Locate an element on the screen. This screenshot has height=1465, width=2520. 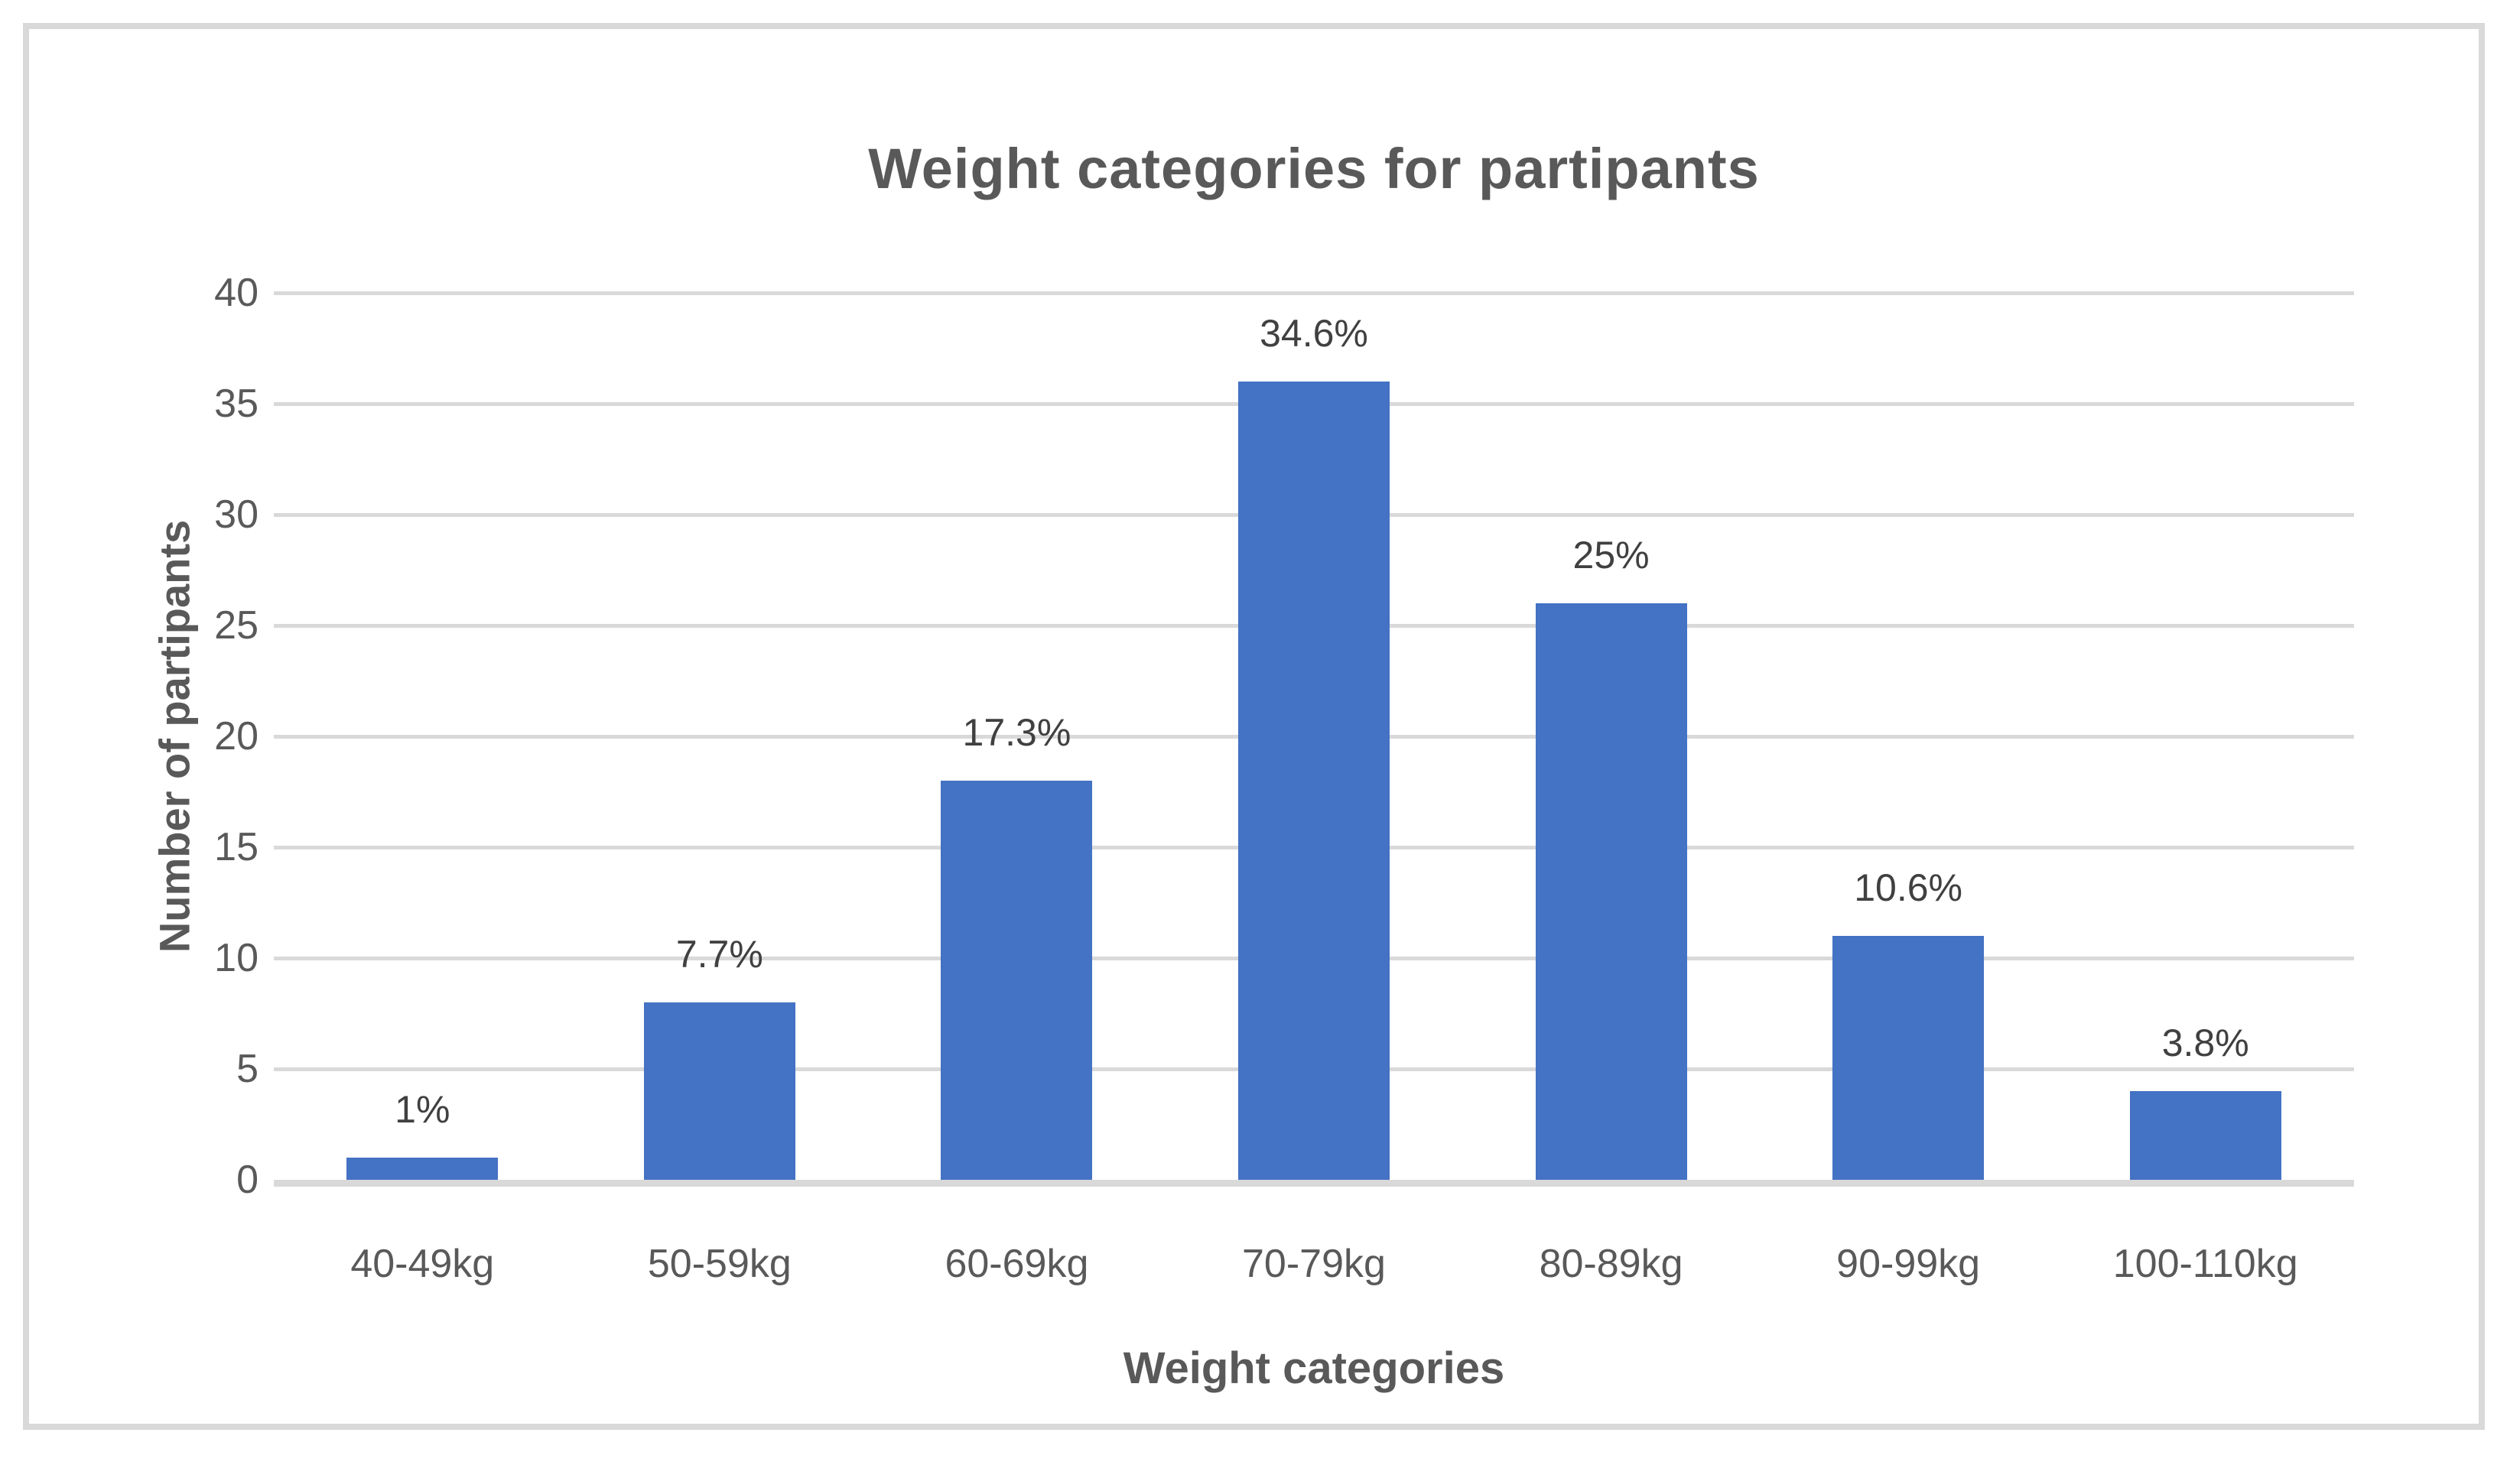
x-category-label-50-59kg: 50-59kg is located at coordinates (719, 1264).